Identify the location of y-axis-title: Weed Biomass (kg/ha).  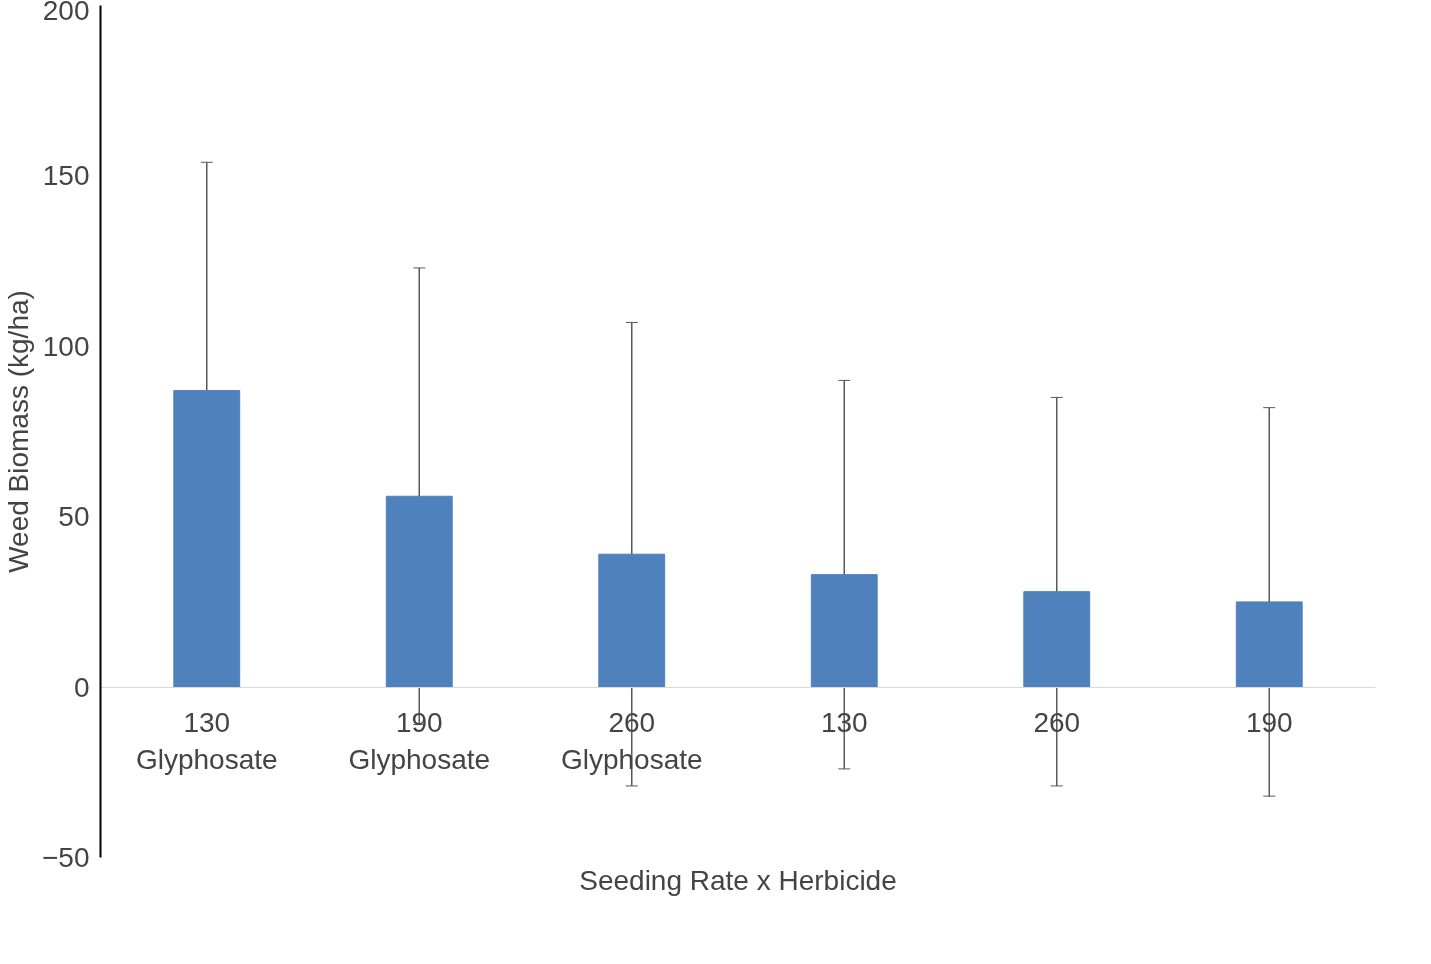
(18, 431).